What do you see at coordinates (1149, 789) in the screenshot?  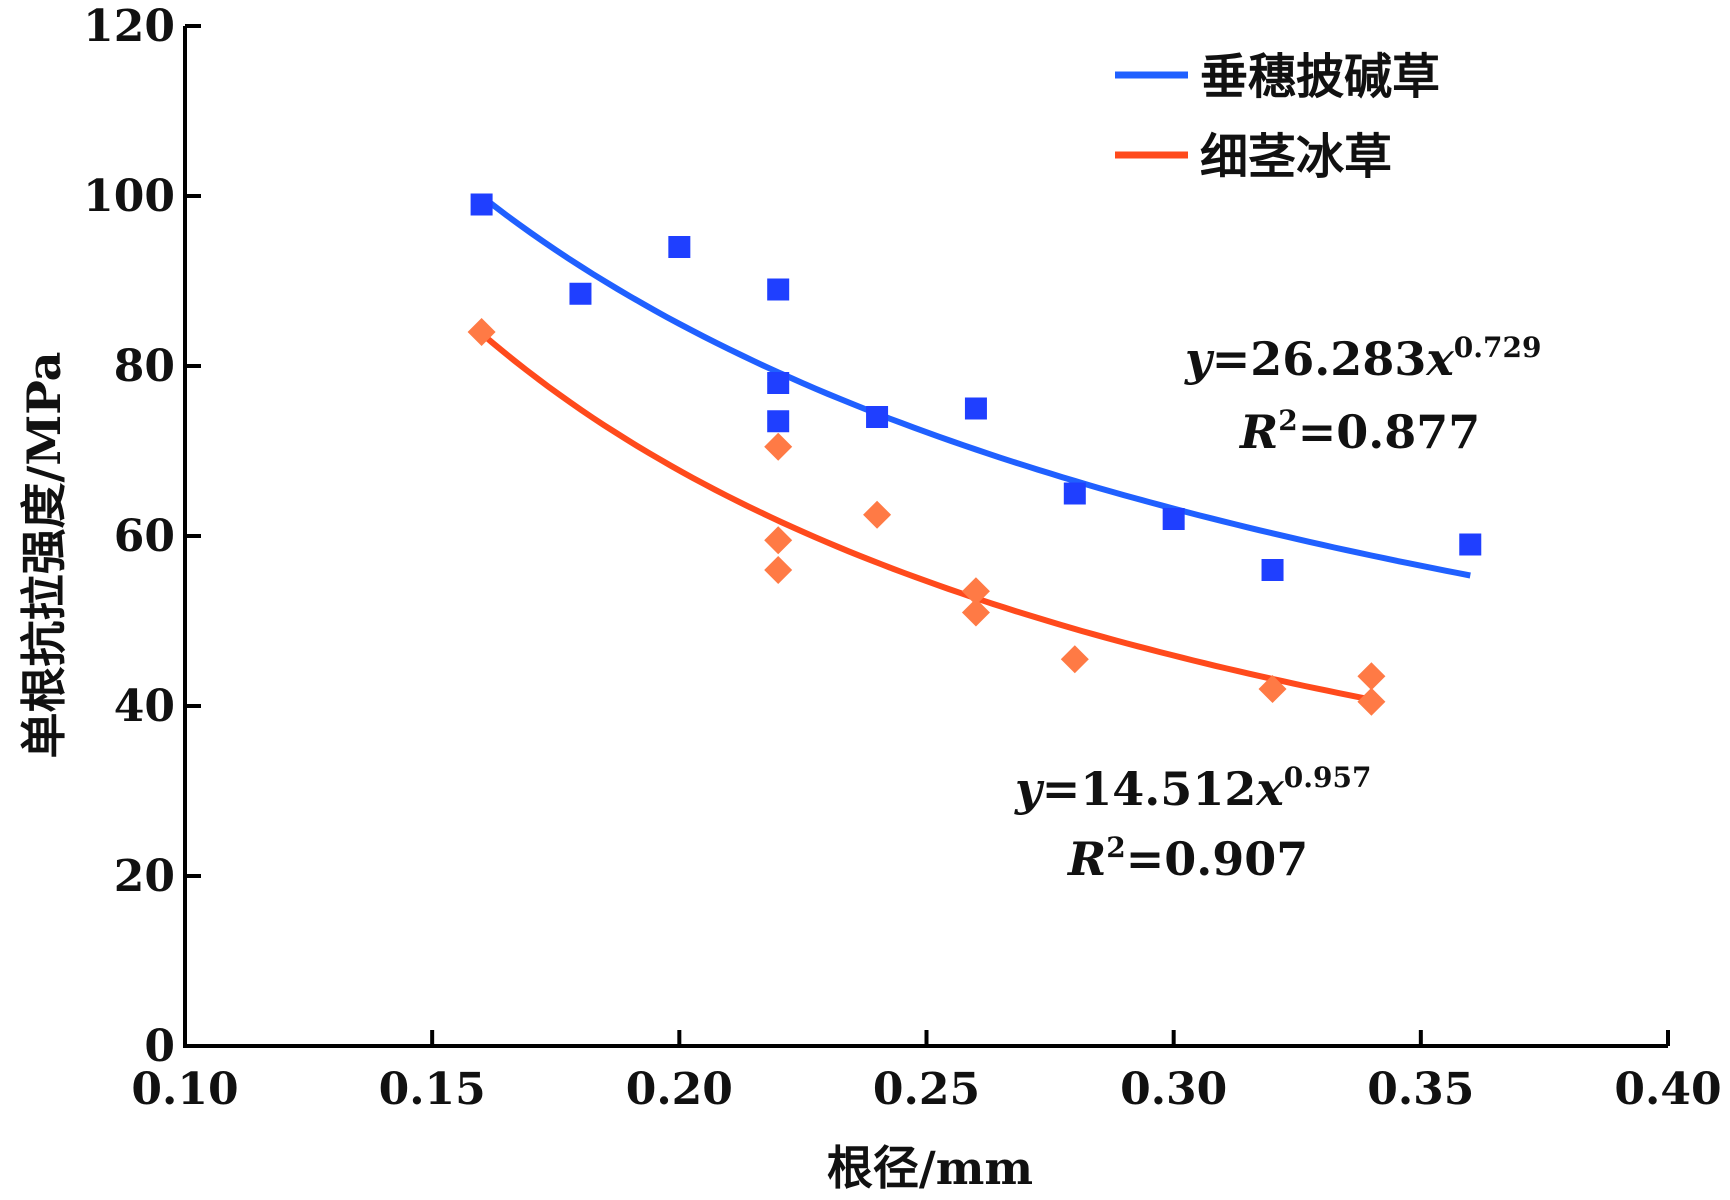 I see `equation-rhs: =14.512` at bounding box center [1149, 789].